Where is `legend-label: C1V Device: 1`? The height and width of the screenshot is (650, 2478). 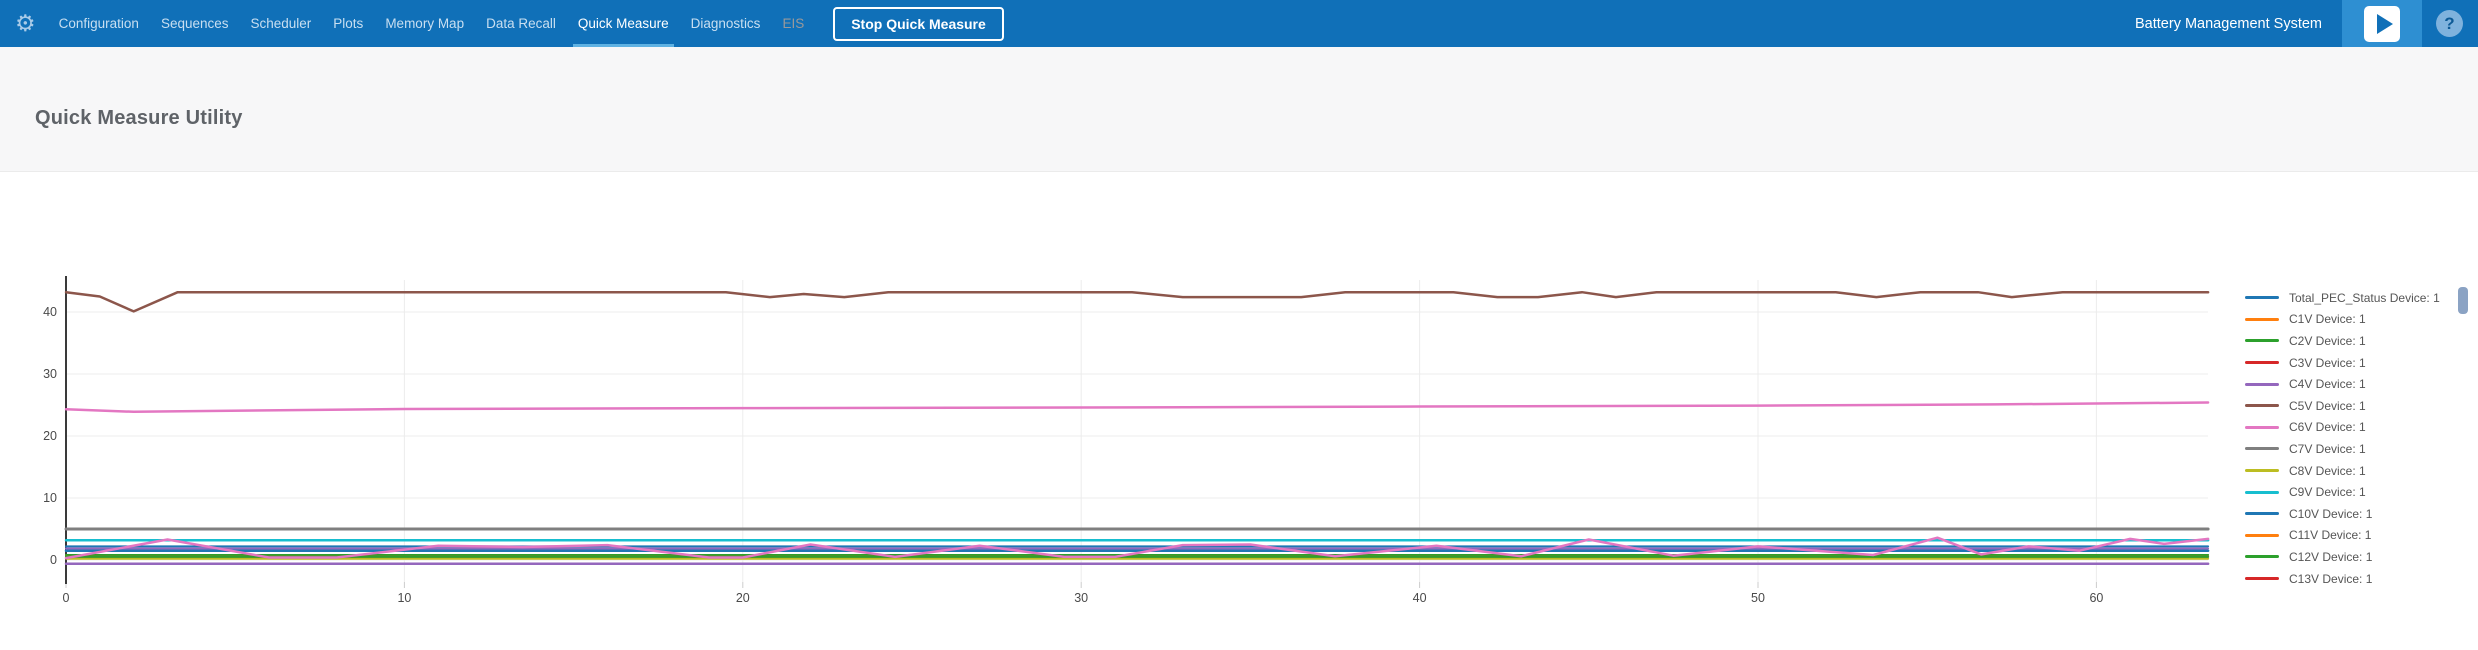 legend-label: C1V Device: 1 is located at coordinates (2327, 319).